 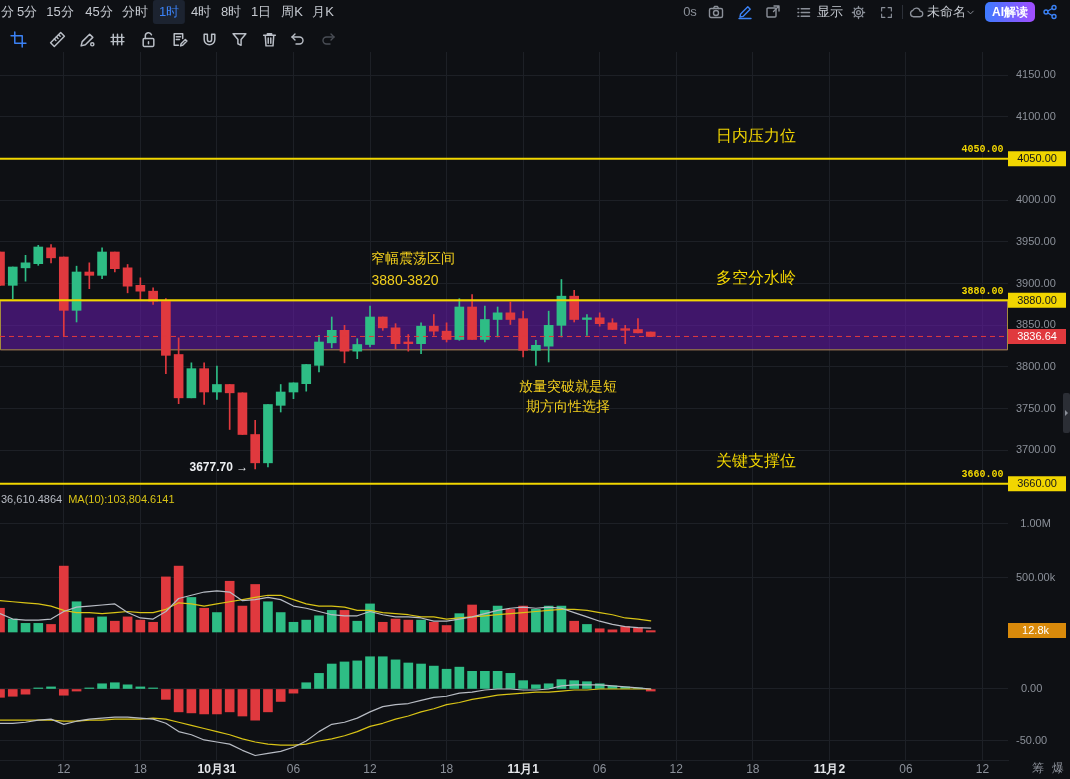 I want to click on text: 45分, so click(x=99, y=12).